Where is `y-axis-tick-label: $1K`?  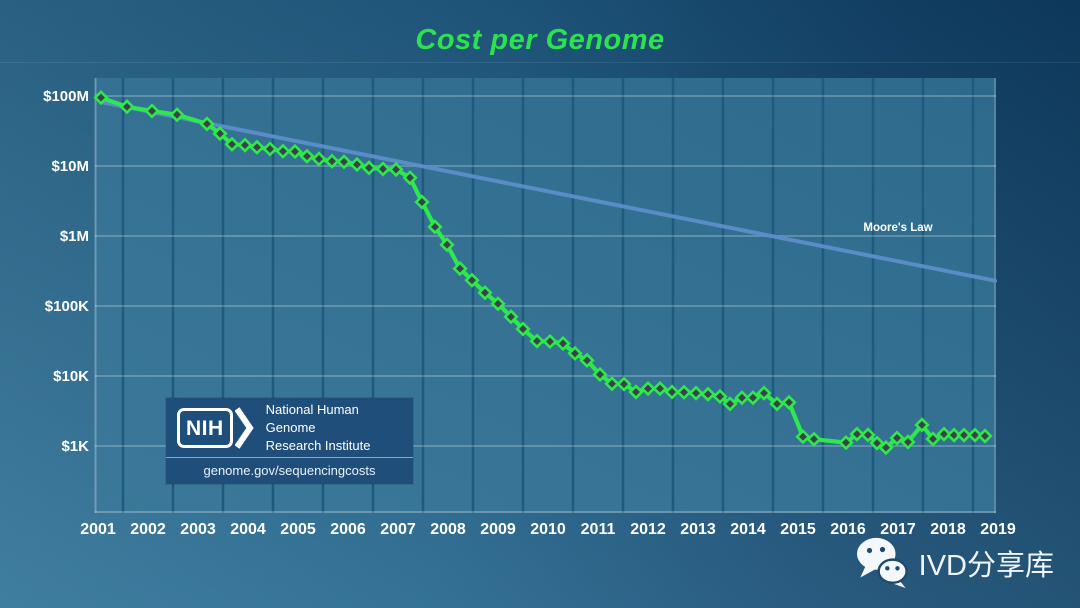 y-axis-tick-label: $1K is located at coordinates (75, 446).